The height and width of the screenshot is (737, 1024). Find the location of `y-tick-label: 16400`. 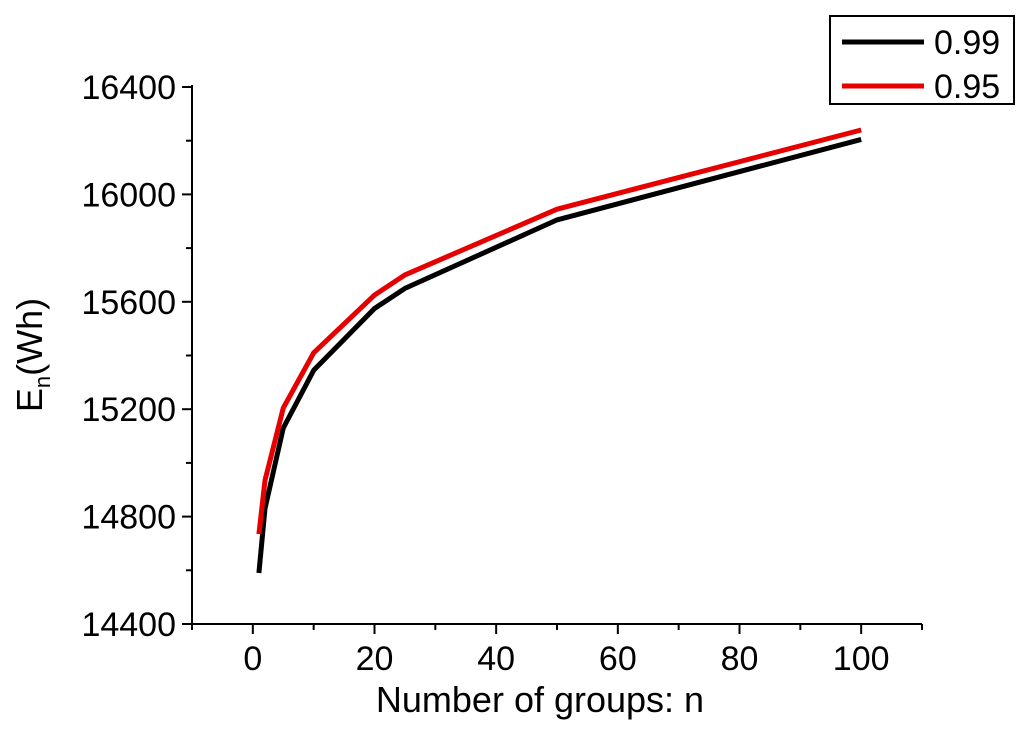

y-tick-label: 16400 is located at coordinates (128, 88).